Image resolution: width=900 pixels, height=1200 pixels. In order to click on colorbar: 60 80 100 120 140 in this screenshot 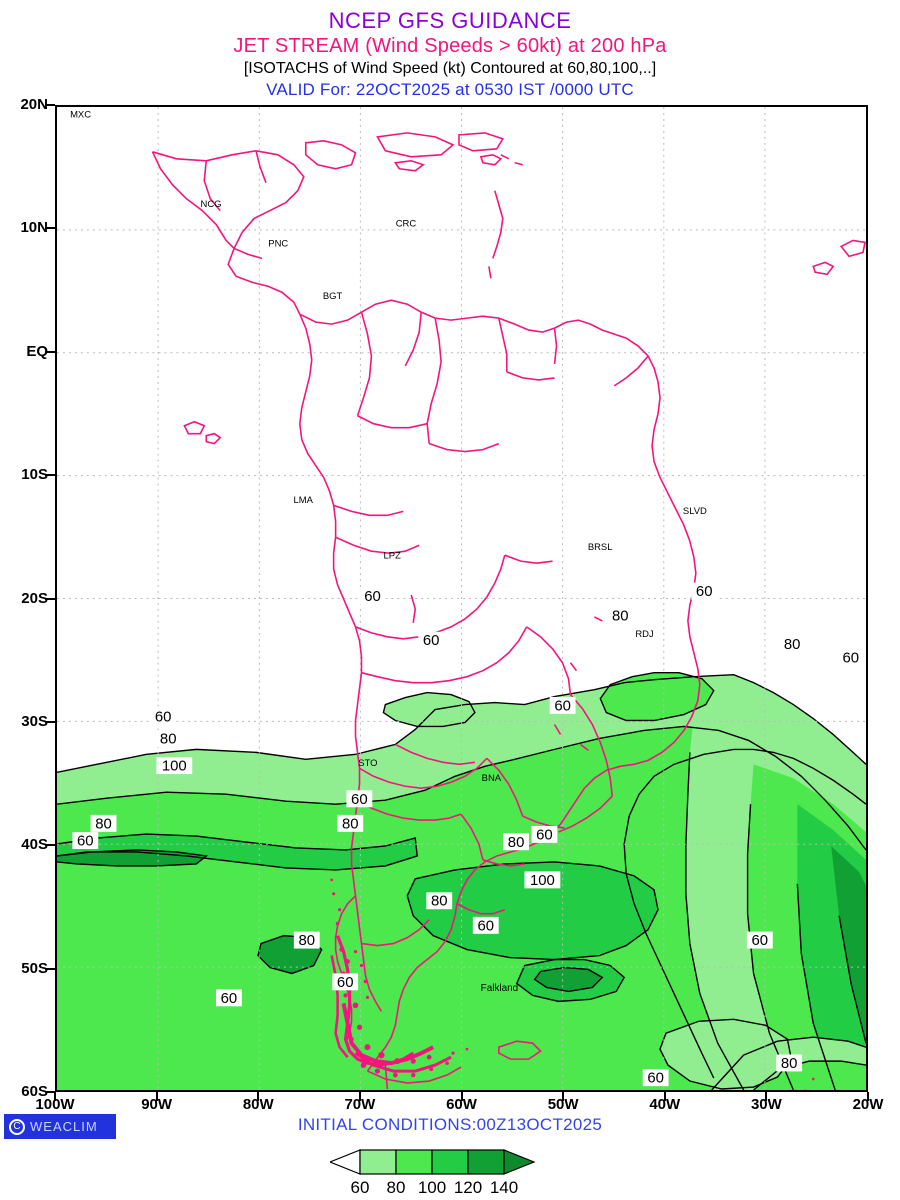, I will do `click(450, 1174)`.